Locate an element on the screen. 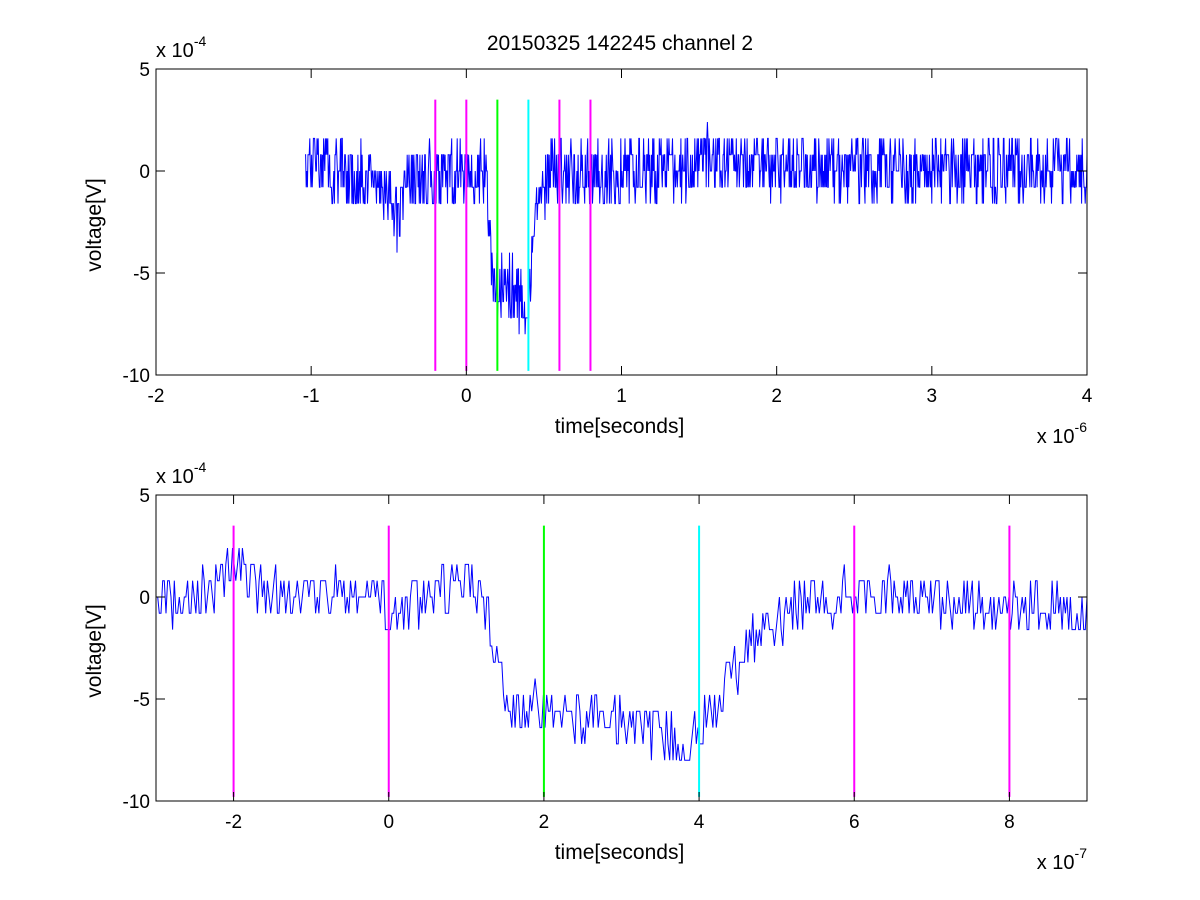 This screenshot has height=900, width=1200. x-exponent-text: -6 is located at coordinates (1081, 427).